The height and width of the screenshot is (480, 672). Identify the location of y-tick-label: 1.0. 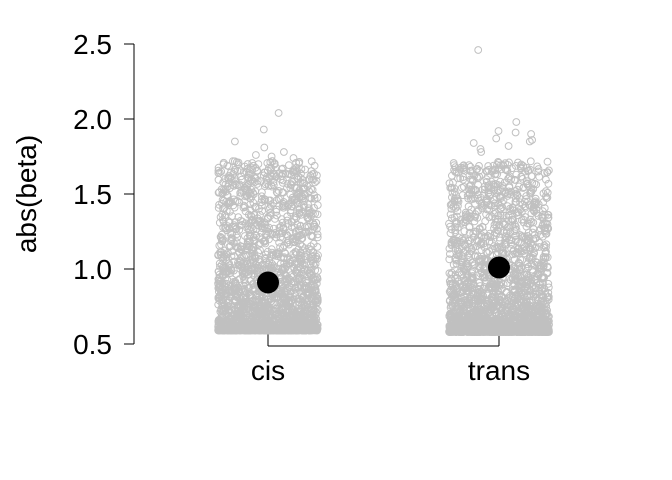
(92, 269).